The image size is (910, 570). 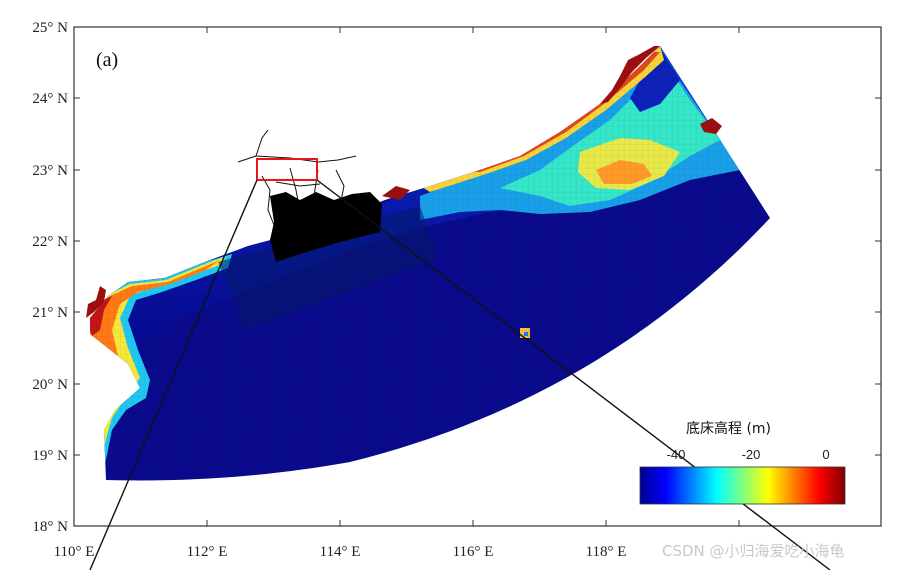 I want to click on lon-labels: 110° E 112° E 114° E 116° E 118° E, so click(x=340, y=552).